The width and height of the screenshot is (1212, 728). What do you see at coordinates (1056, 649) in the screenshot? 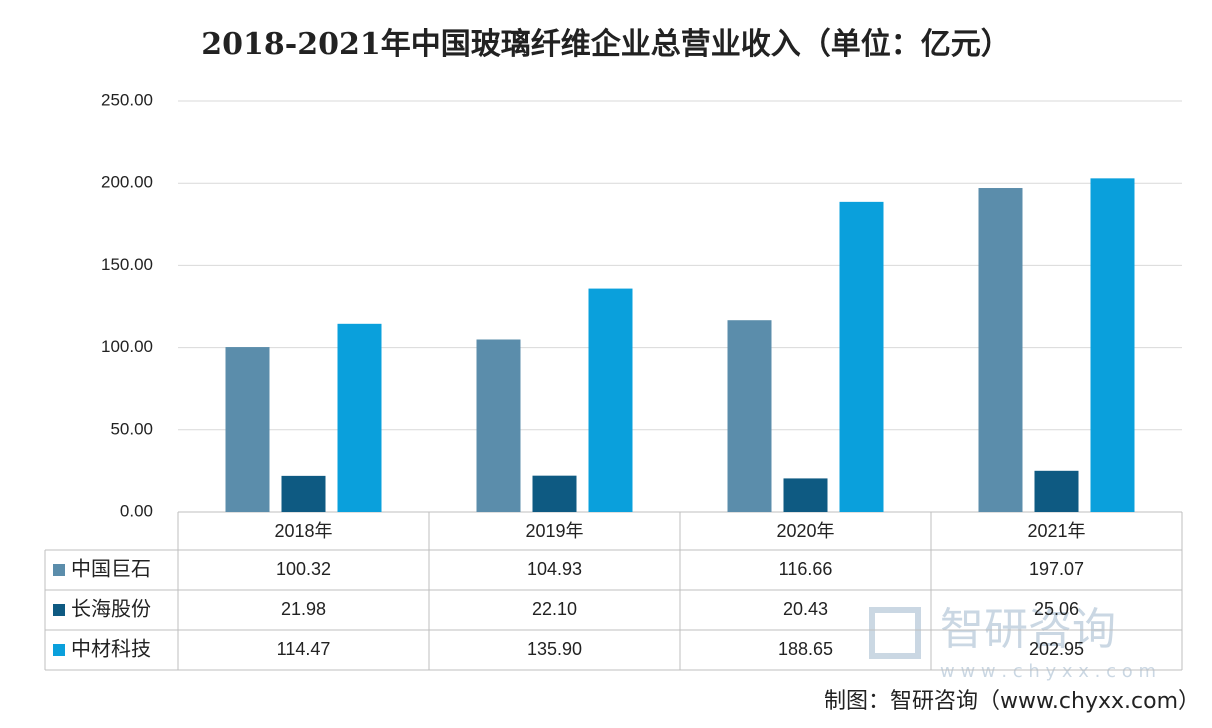
I see `table-value: 202.95` at bounding box center [1056, 649].